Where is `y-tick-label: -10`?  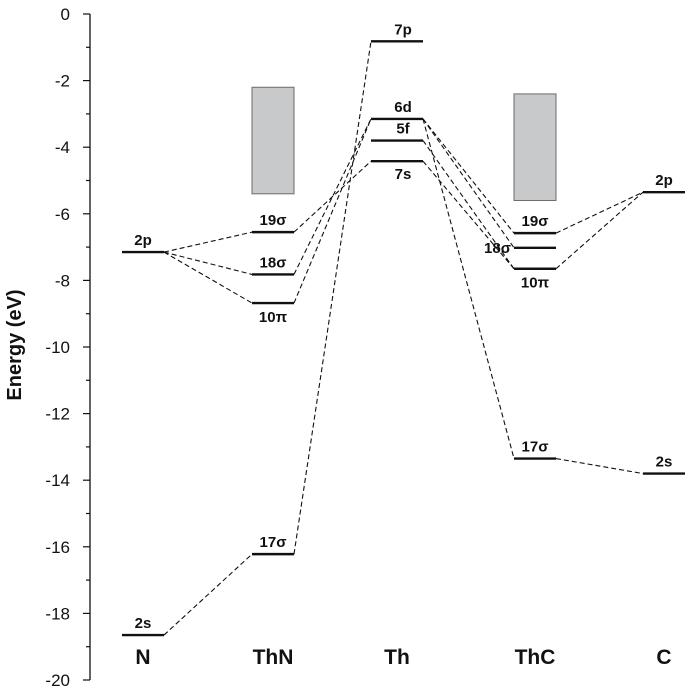
y-tick-label: -10 is located at coordinates (57, 347).